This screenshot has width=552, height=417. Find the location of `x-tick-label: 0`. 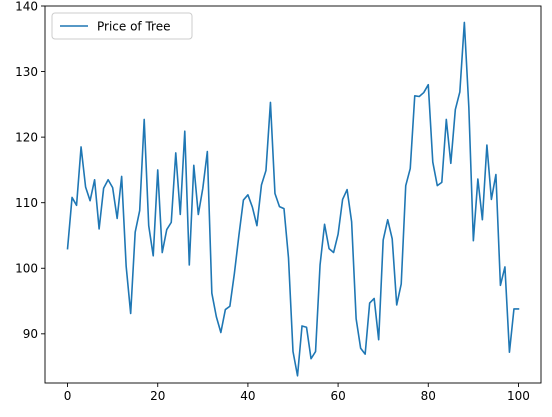

x-tick-label: 0 is located at coordinates (68, 396).